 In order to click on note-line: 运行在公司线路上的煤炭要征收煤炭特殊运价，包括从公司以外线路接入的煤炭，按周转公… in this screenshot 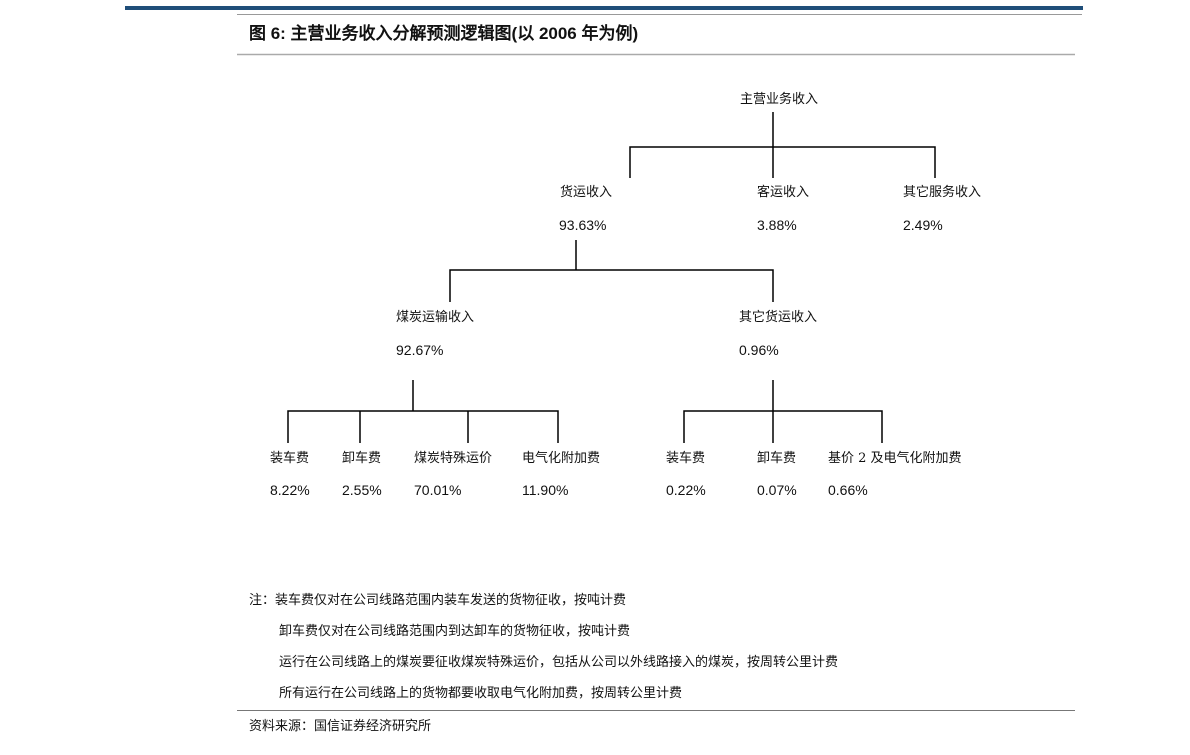, I will do `click(559, 662)`.